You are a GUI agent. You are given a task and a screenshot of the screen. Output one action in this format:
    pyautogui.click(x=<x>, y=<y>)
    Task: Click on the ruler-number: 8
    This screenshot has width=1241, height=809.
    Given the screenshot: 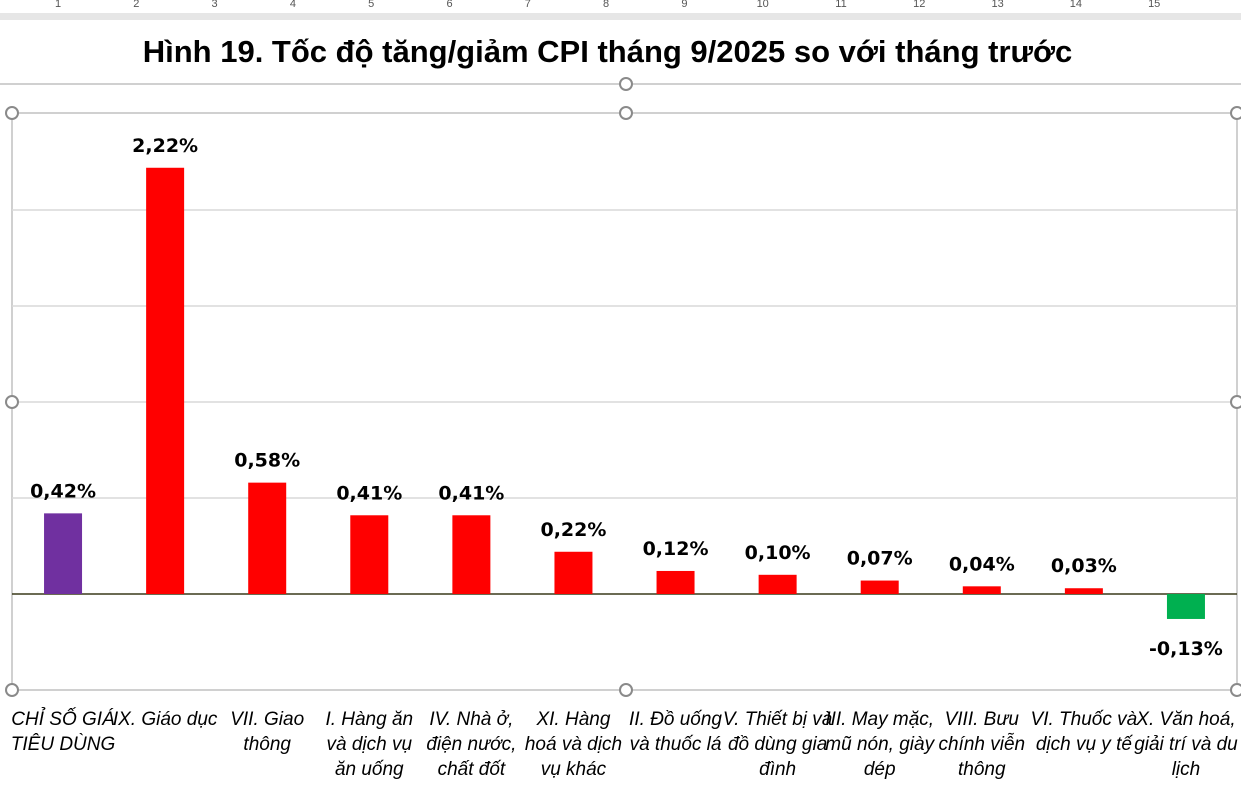 What is the action you would take?
    pyautogui.click(x=606, y=5)
    